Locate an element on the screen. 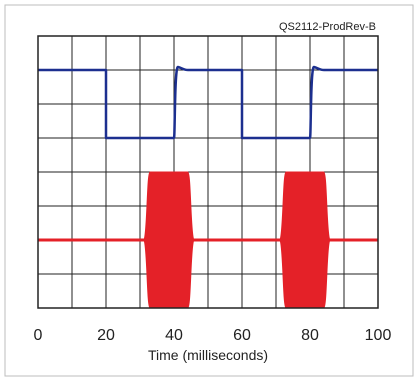 Image resolution: width=418 pixels, height=381 pixels. x-tick-label: 60 is located at coordinates (242, 335).